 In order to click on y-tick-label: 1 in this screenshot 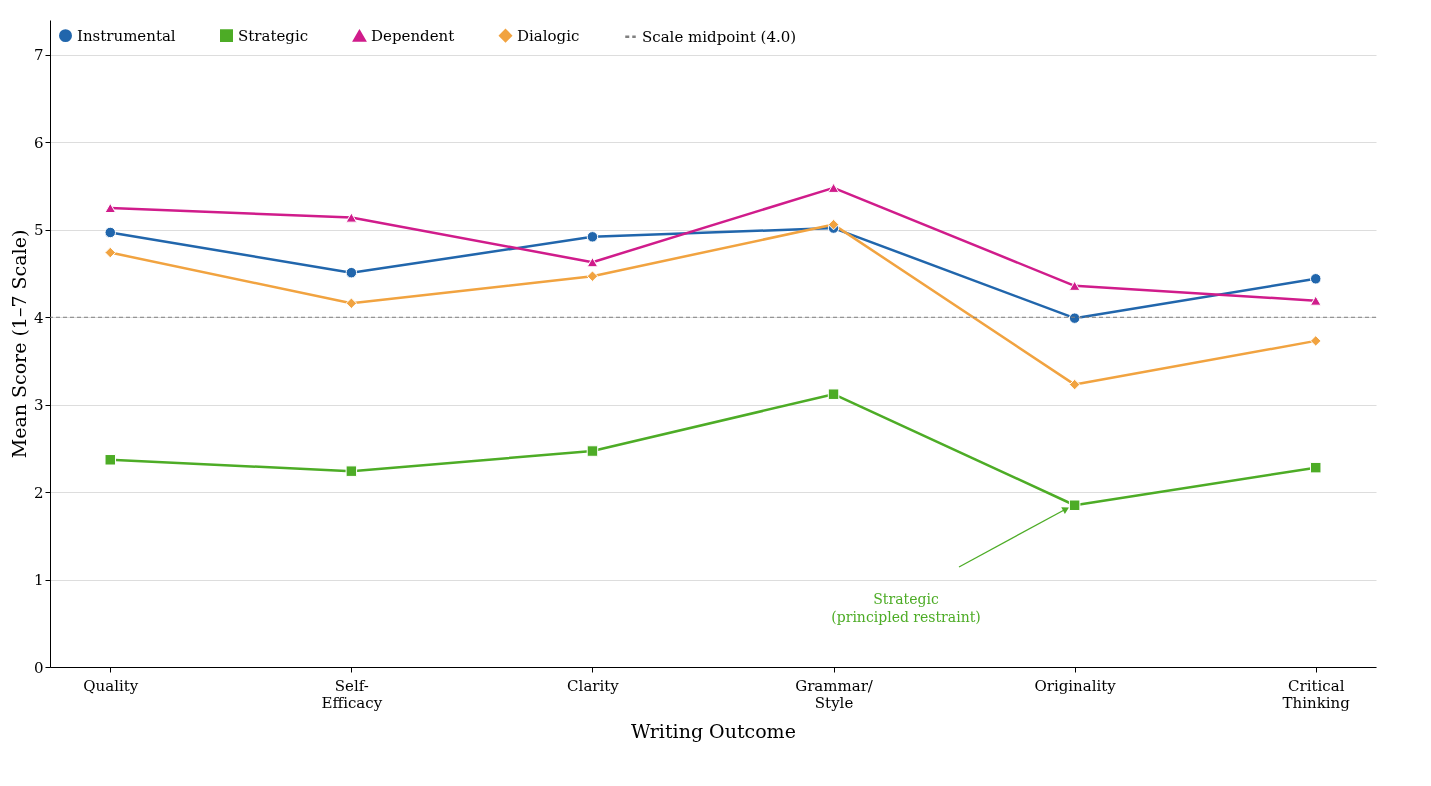, I will do `click(38, 580)`.